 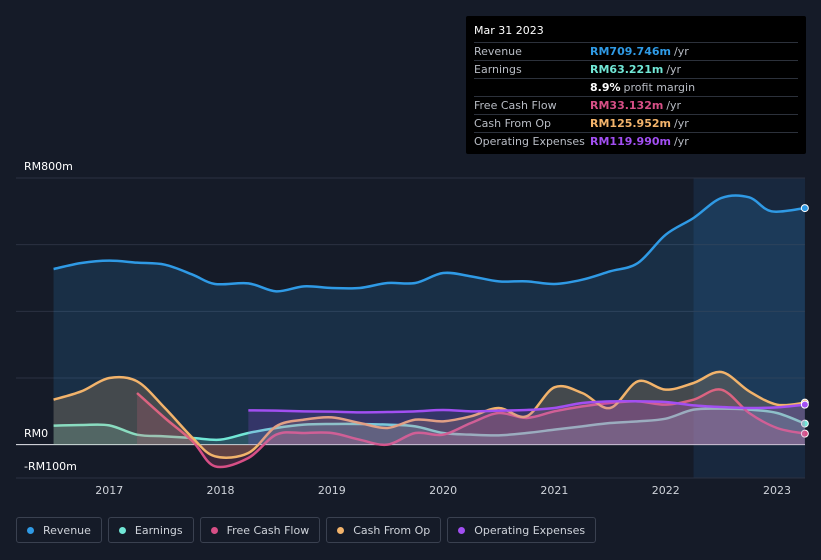 I want to click on series-line-free-cash-flow, so click(x=471, y=428).